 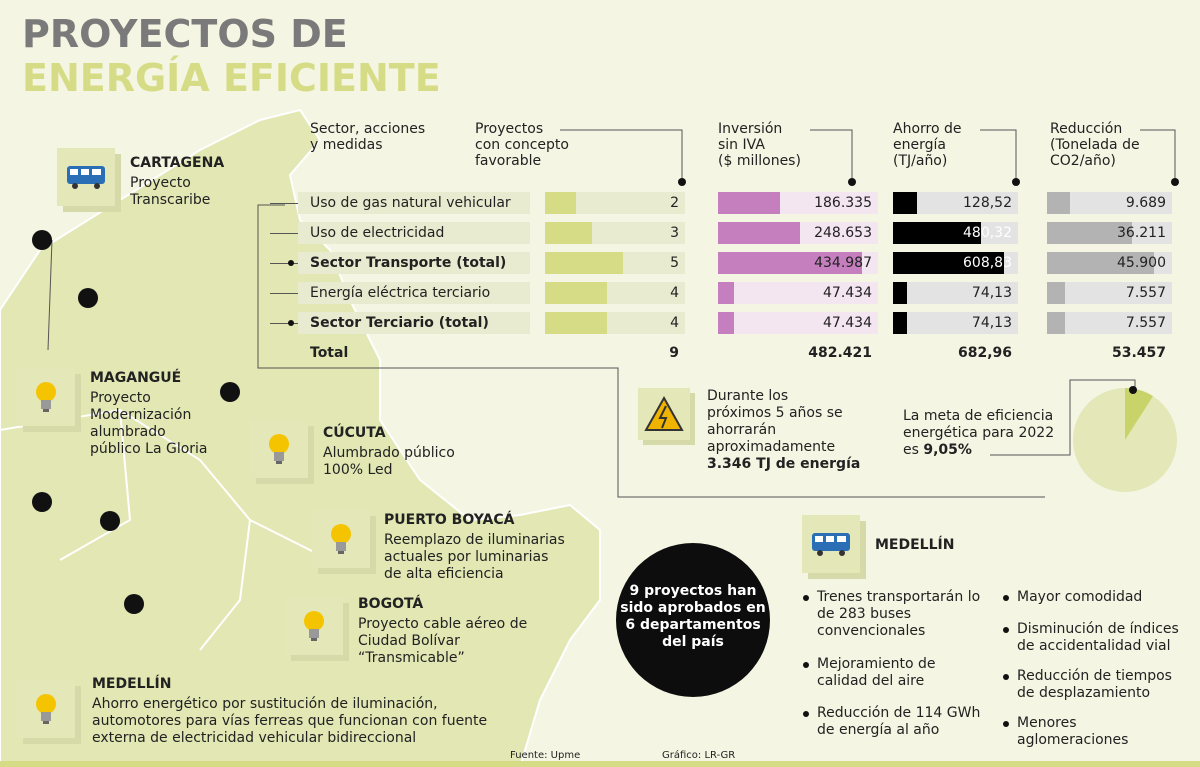 I want to click on source: Fuente: Upme, so click(x=545, y=755).